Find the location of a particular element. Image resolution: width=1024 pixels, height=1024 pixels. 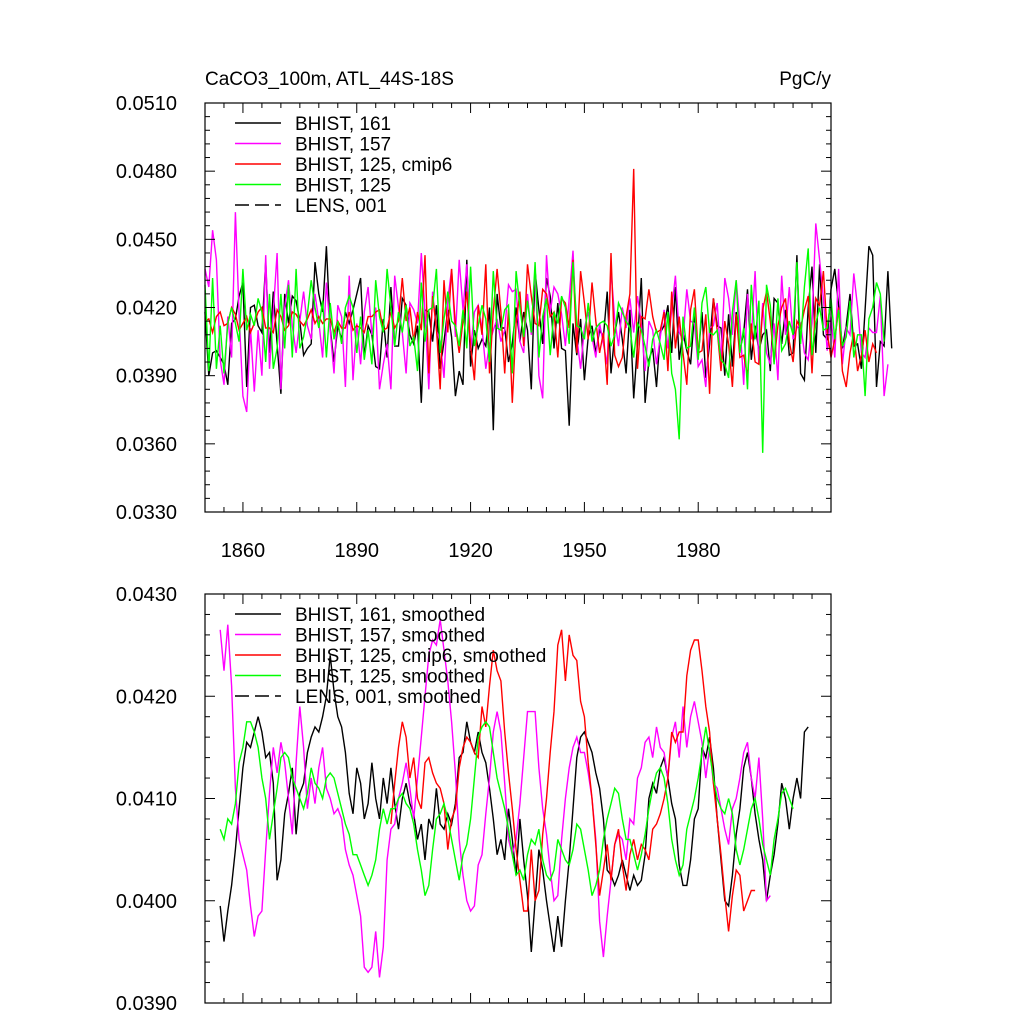

legend-label-4: LENS, 001 is located at coordinates (341, 206).